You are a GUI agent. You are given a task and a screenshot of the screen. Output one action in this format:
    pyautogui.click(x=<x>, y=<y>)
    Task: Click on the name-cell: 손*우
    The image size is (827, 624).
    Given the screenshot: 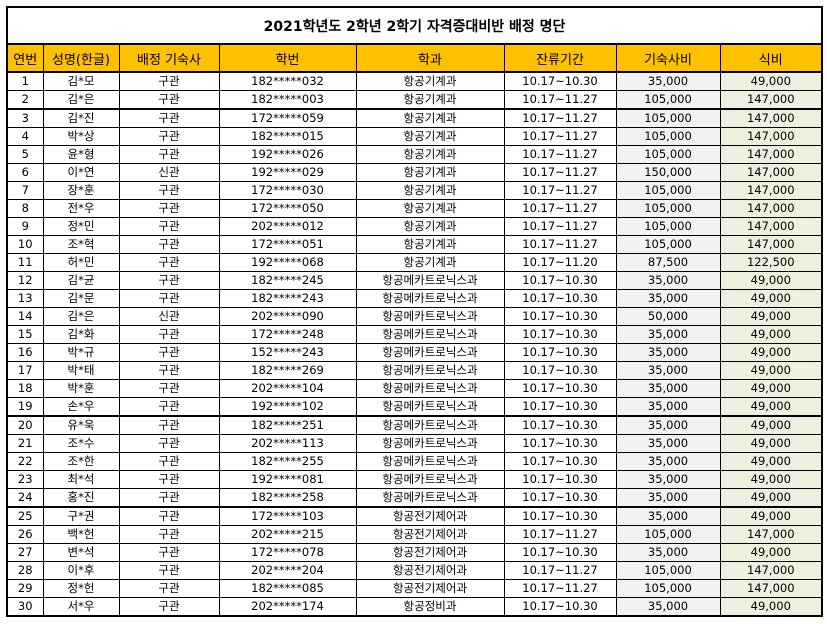 What is the action you would take?
    pyautogui.click(x=81, y=407)
    